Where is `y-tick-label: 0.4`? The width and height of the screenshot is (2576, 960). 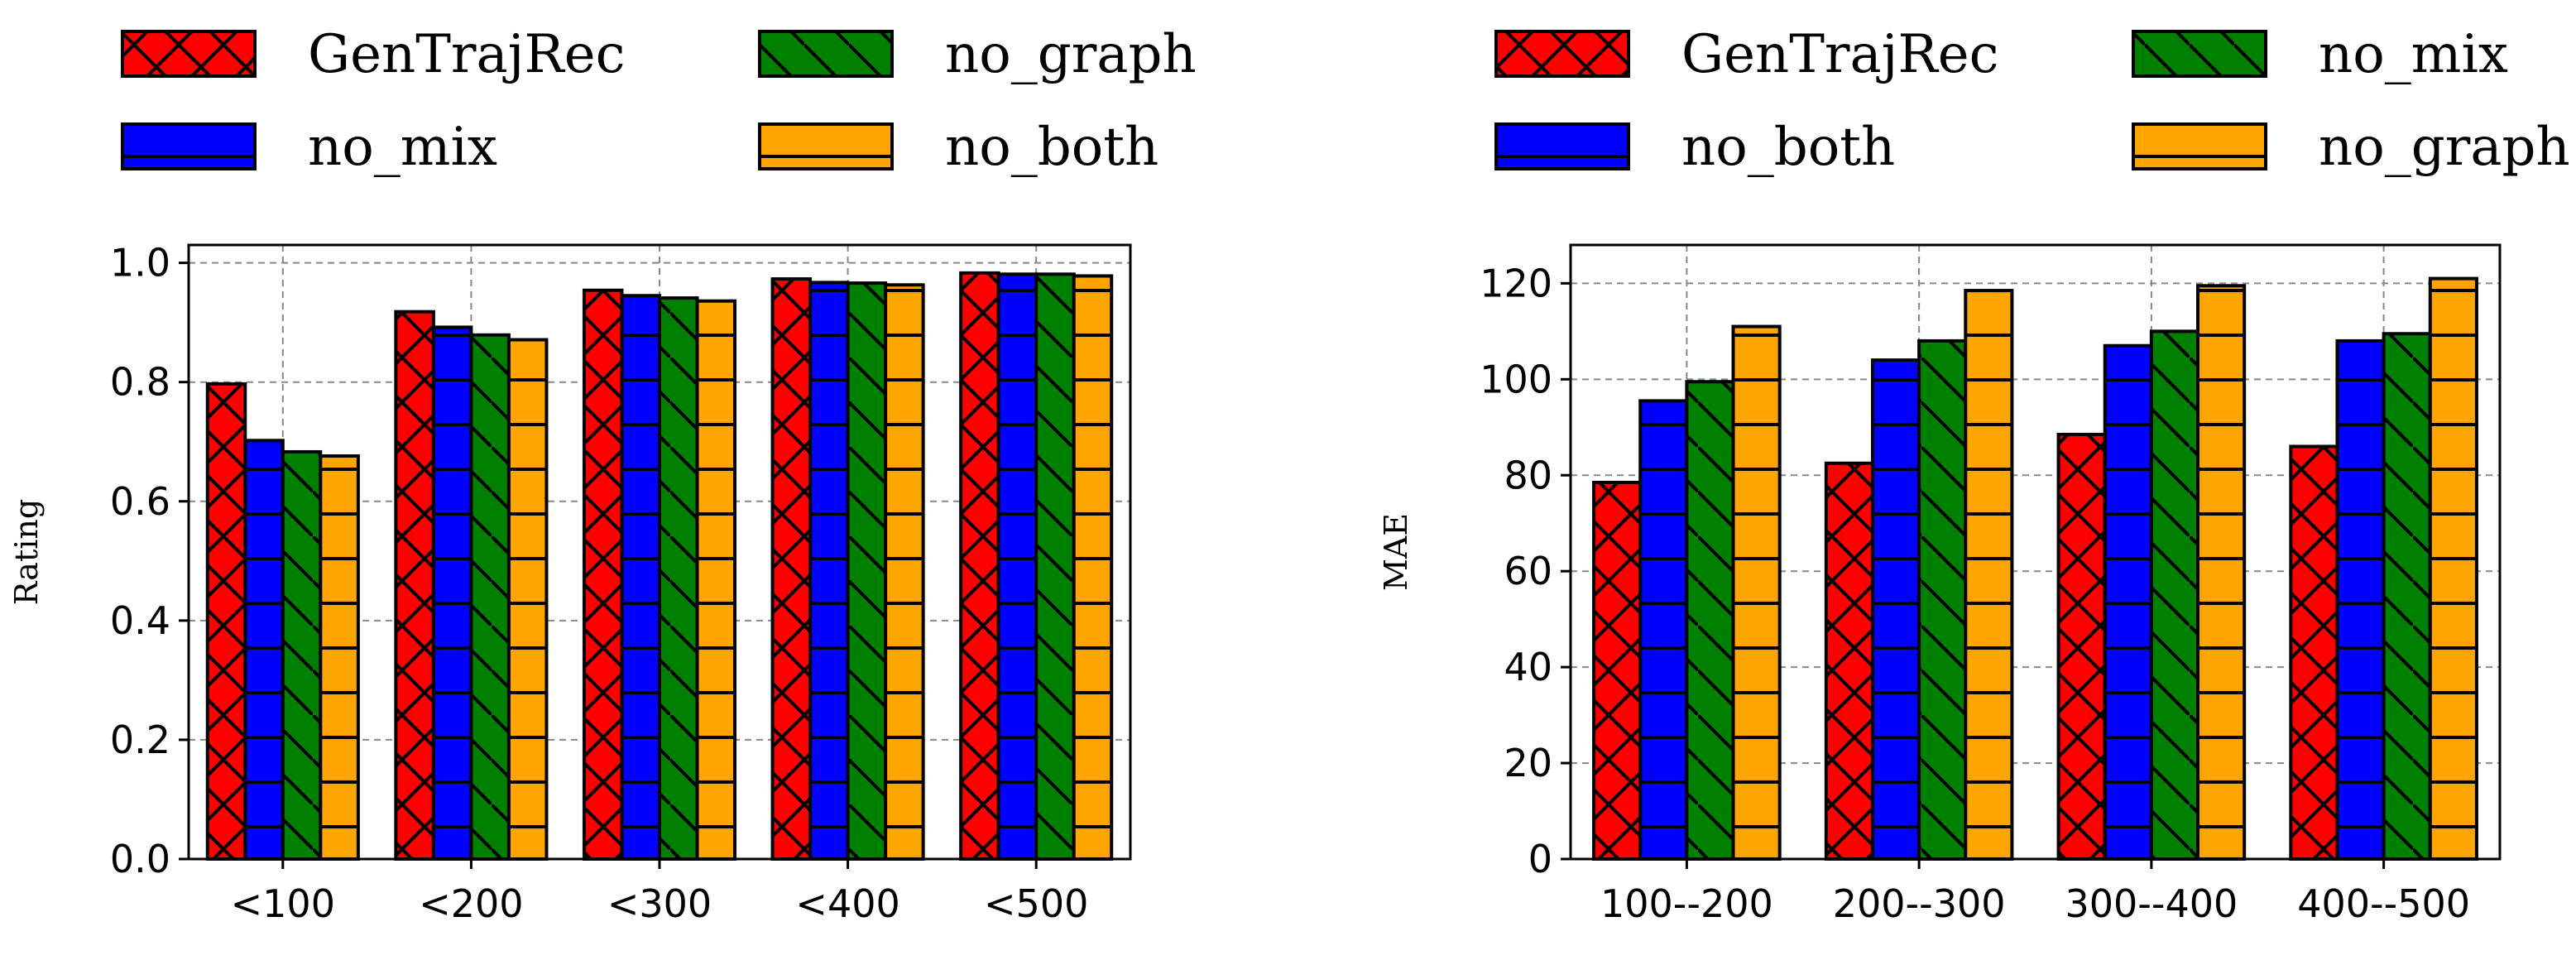 y-tick-label: 0.4 is located at coordinates (140, 620).